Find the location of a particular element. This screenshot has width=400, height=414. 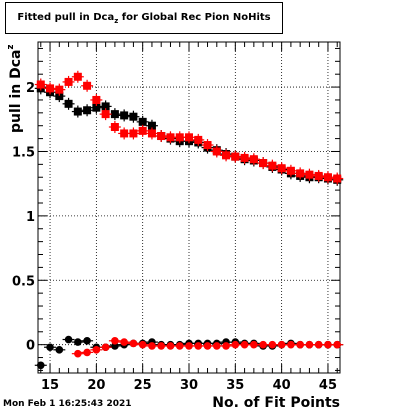

y-axis-title-main: pull in Dca is located at coordinates (16, 91).